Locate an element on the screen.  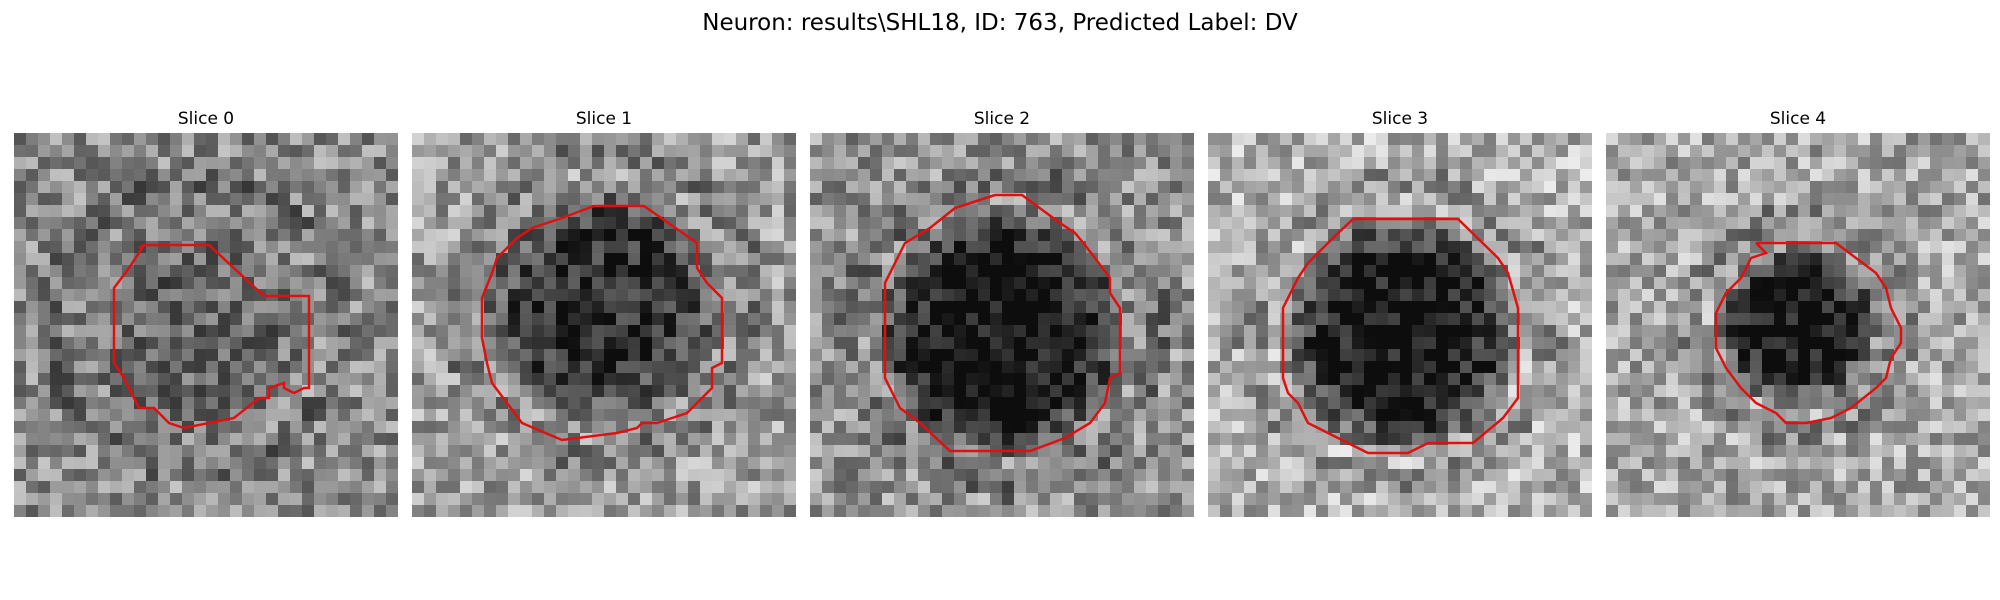
slice-1-image is located at coordinates (604, 325).